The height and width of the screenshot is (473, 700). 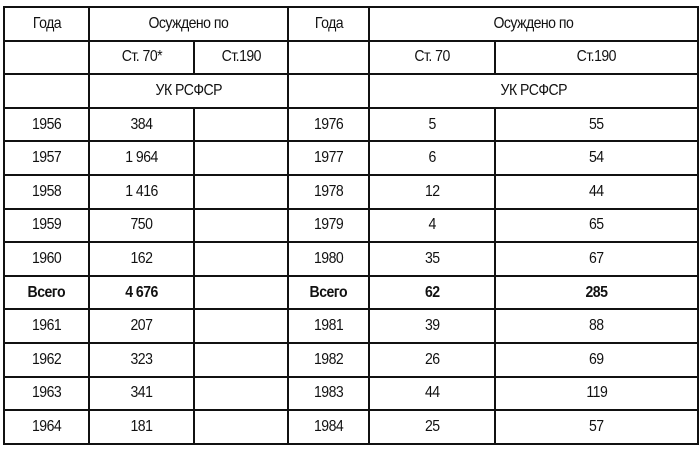 I want to click on header-convicted-right: Осуждено по, so click(x=533, y=24).